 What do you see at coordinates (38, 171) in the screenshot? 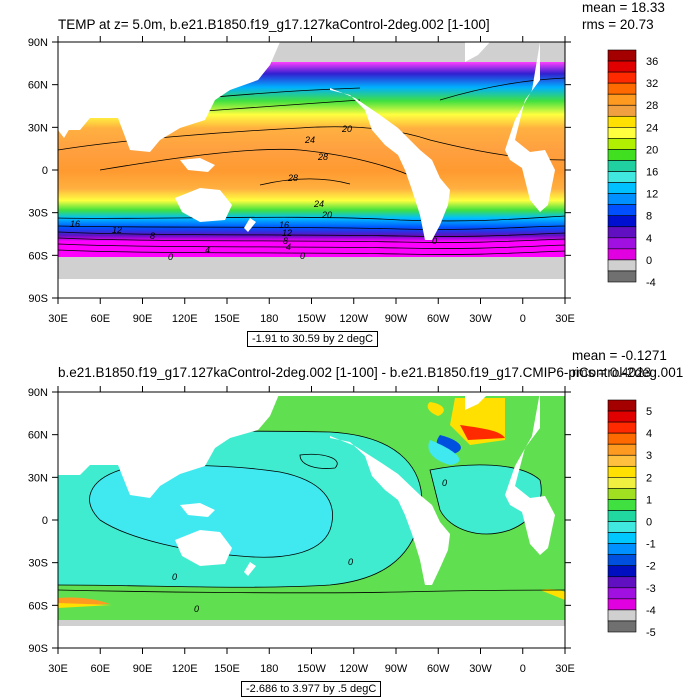
I see `top-y-axis-labels: 90N 60N 30N 0 30S 60S 90S` at bounding box center [38, 171].